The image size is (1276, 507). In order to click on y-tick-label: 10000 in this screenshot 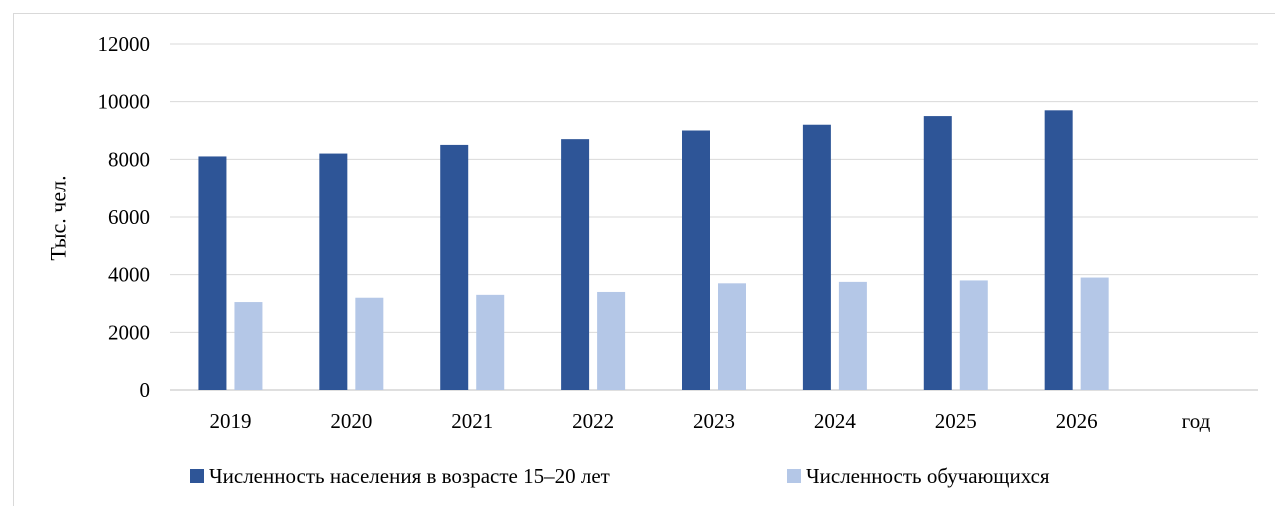, I will do `click(124, 102)`.